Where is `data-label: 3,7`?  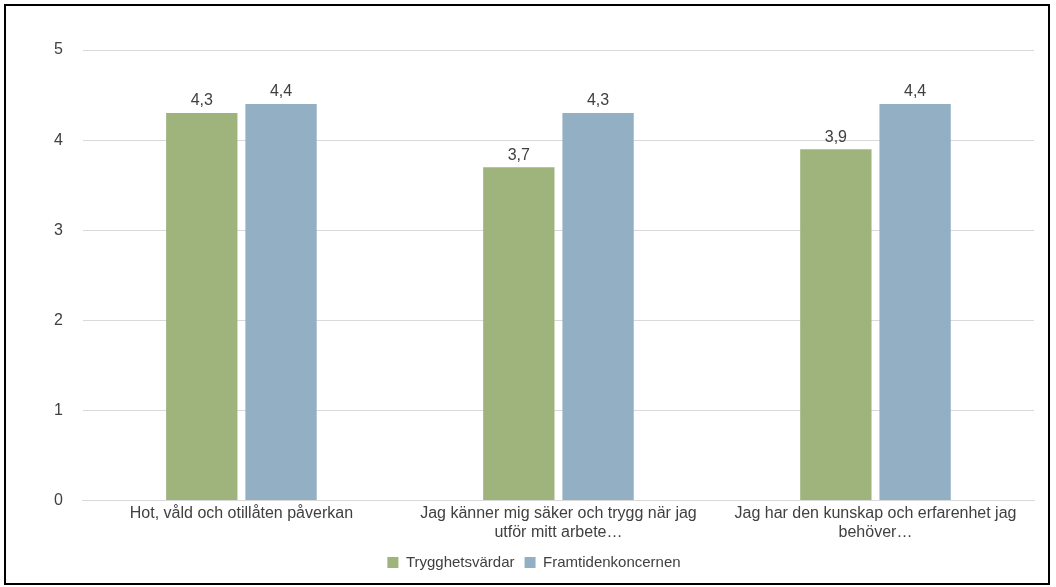 data-label: 3,7 is located at coordinates (519, 154).